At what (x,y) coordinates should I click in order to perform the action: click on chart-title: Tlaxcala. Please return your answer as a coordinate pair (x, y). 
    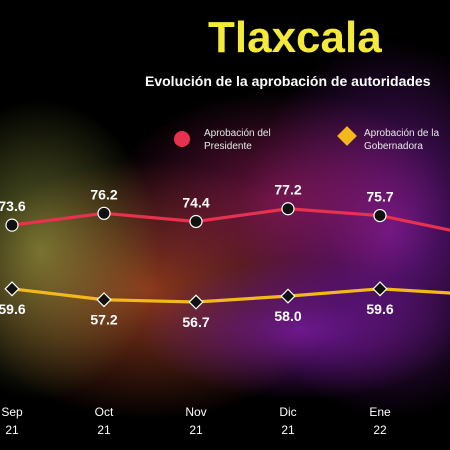
    Looking at the image, I should click on (295, 37).